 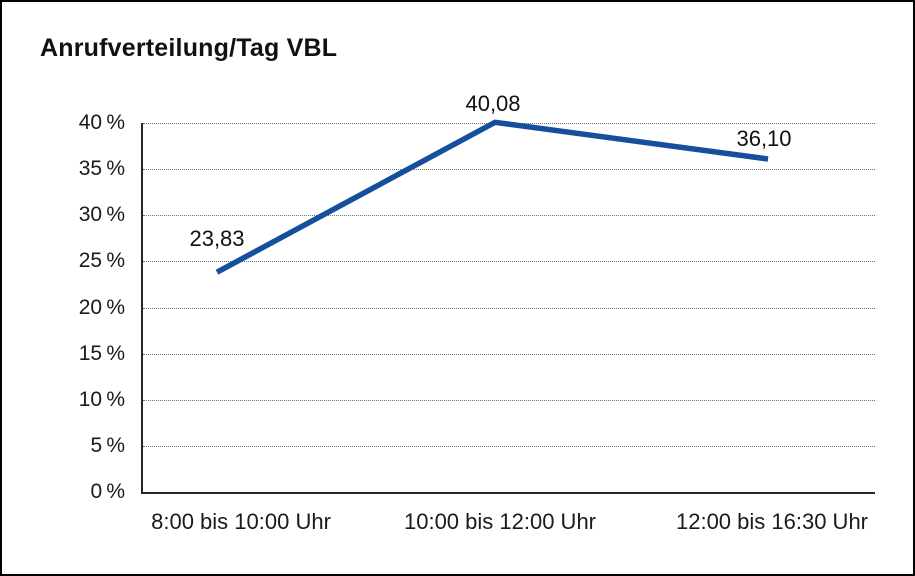 I want to click on y-tick-label: 15 %, so click(x=101, y=353).